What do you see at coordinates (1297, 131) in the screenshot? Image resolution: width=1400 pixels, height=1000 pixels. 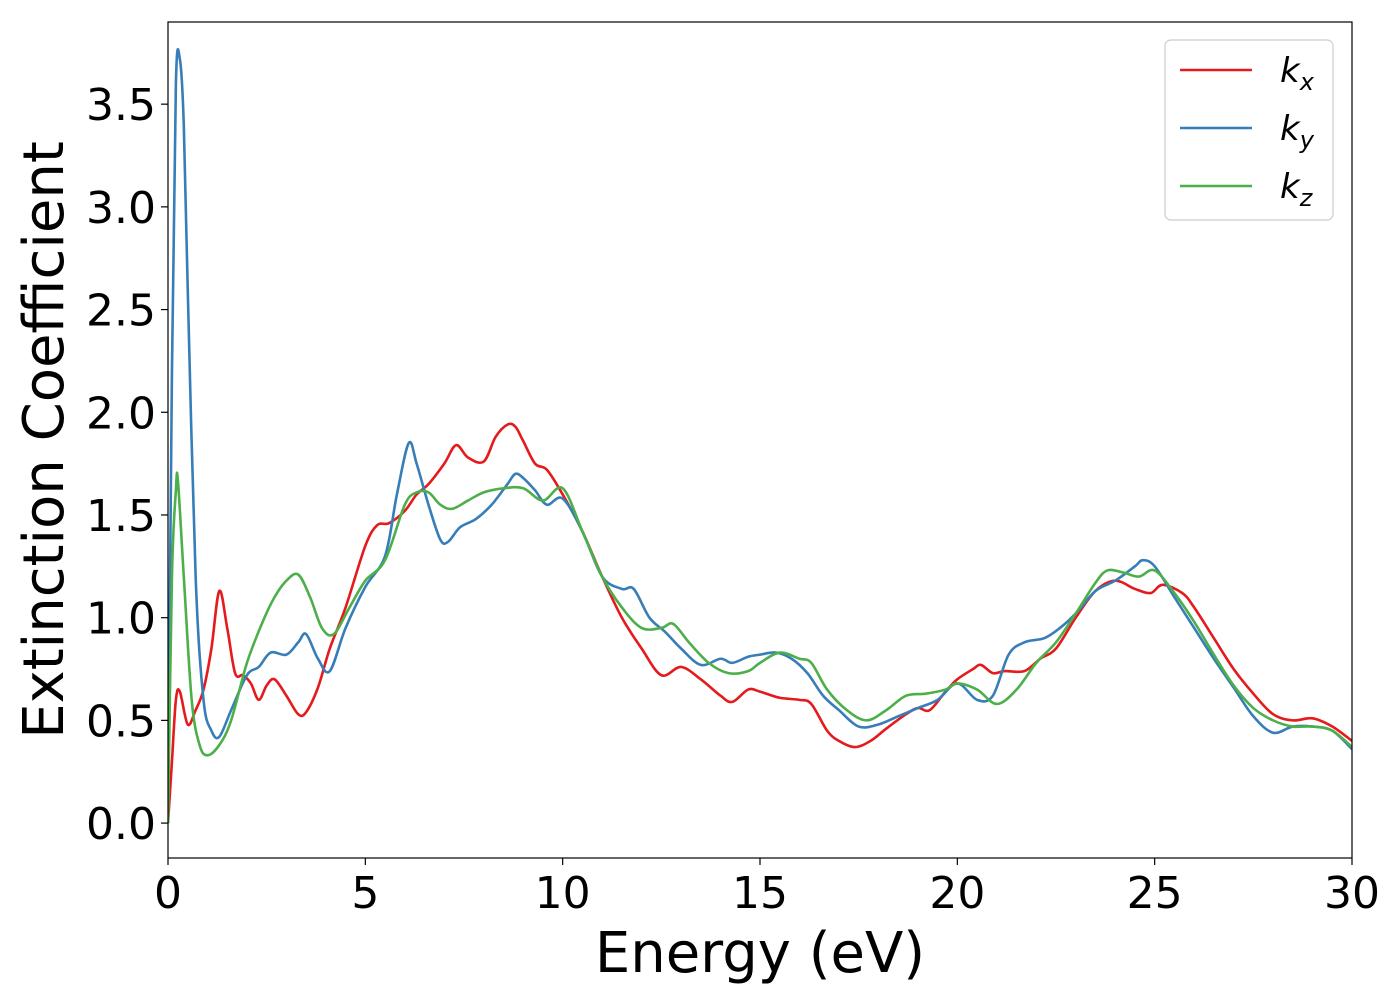 I see `legend-label-ky: ky` at bounding box center [1297, 131].